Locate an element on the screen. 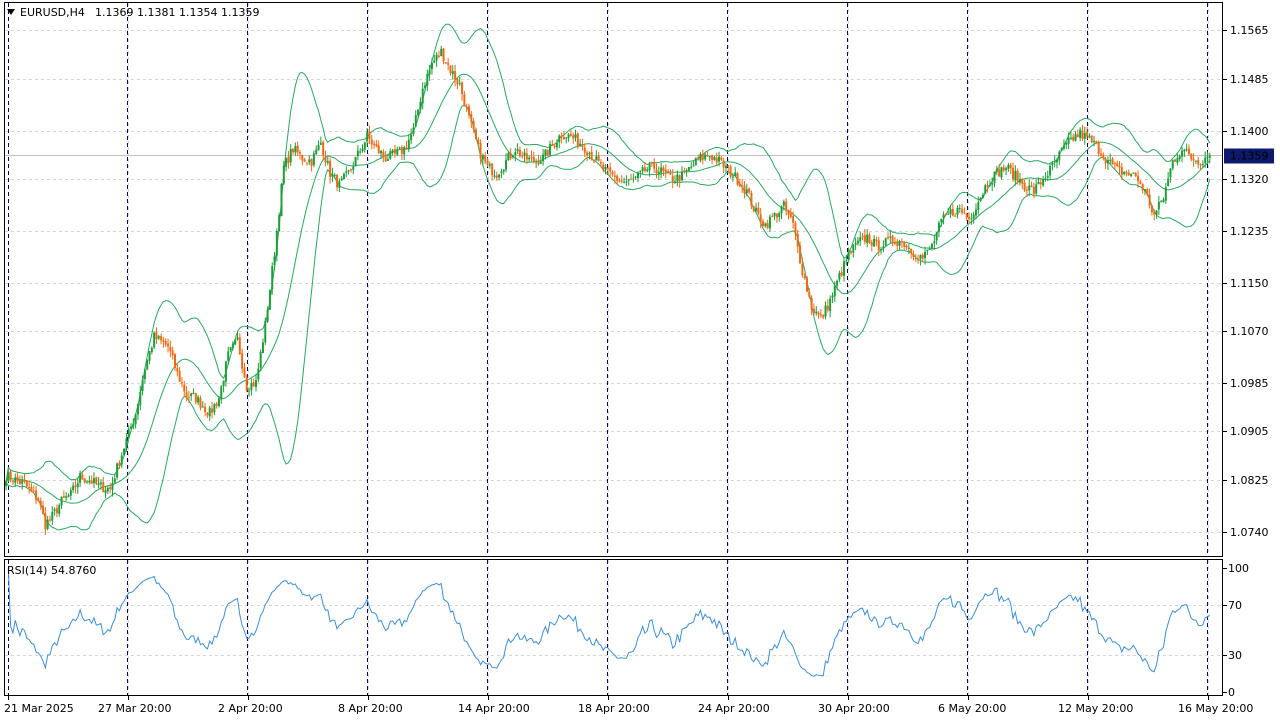 Image resolution: width=1280 pixels, height=720 pixels. rsi-header: RSI(14) 54.8760 is located at coordinates (51, 570).